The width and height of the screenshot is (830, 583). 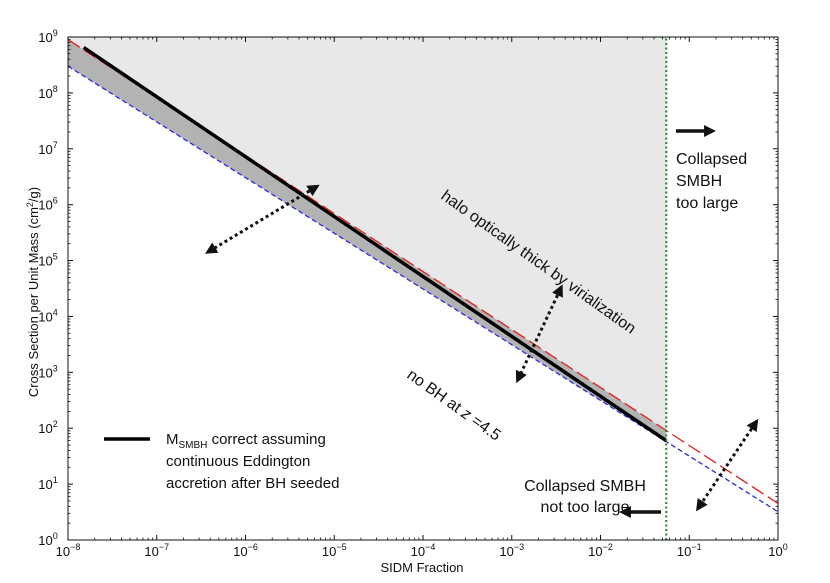 I want to click on y-tick-label: 10⁹, so click(x=47, y=36).